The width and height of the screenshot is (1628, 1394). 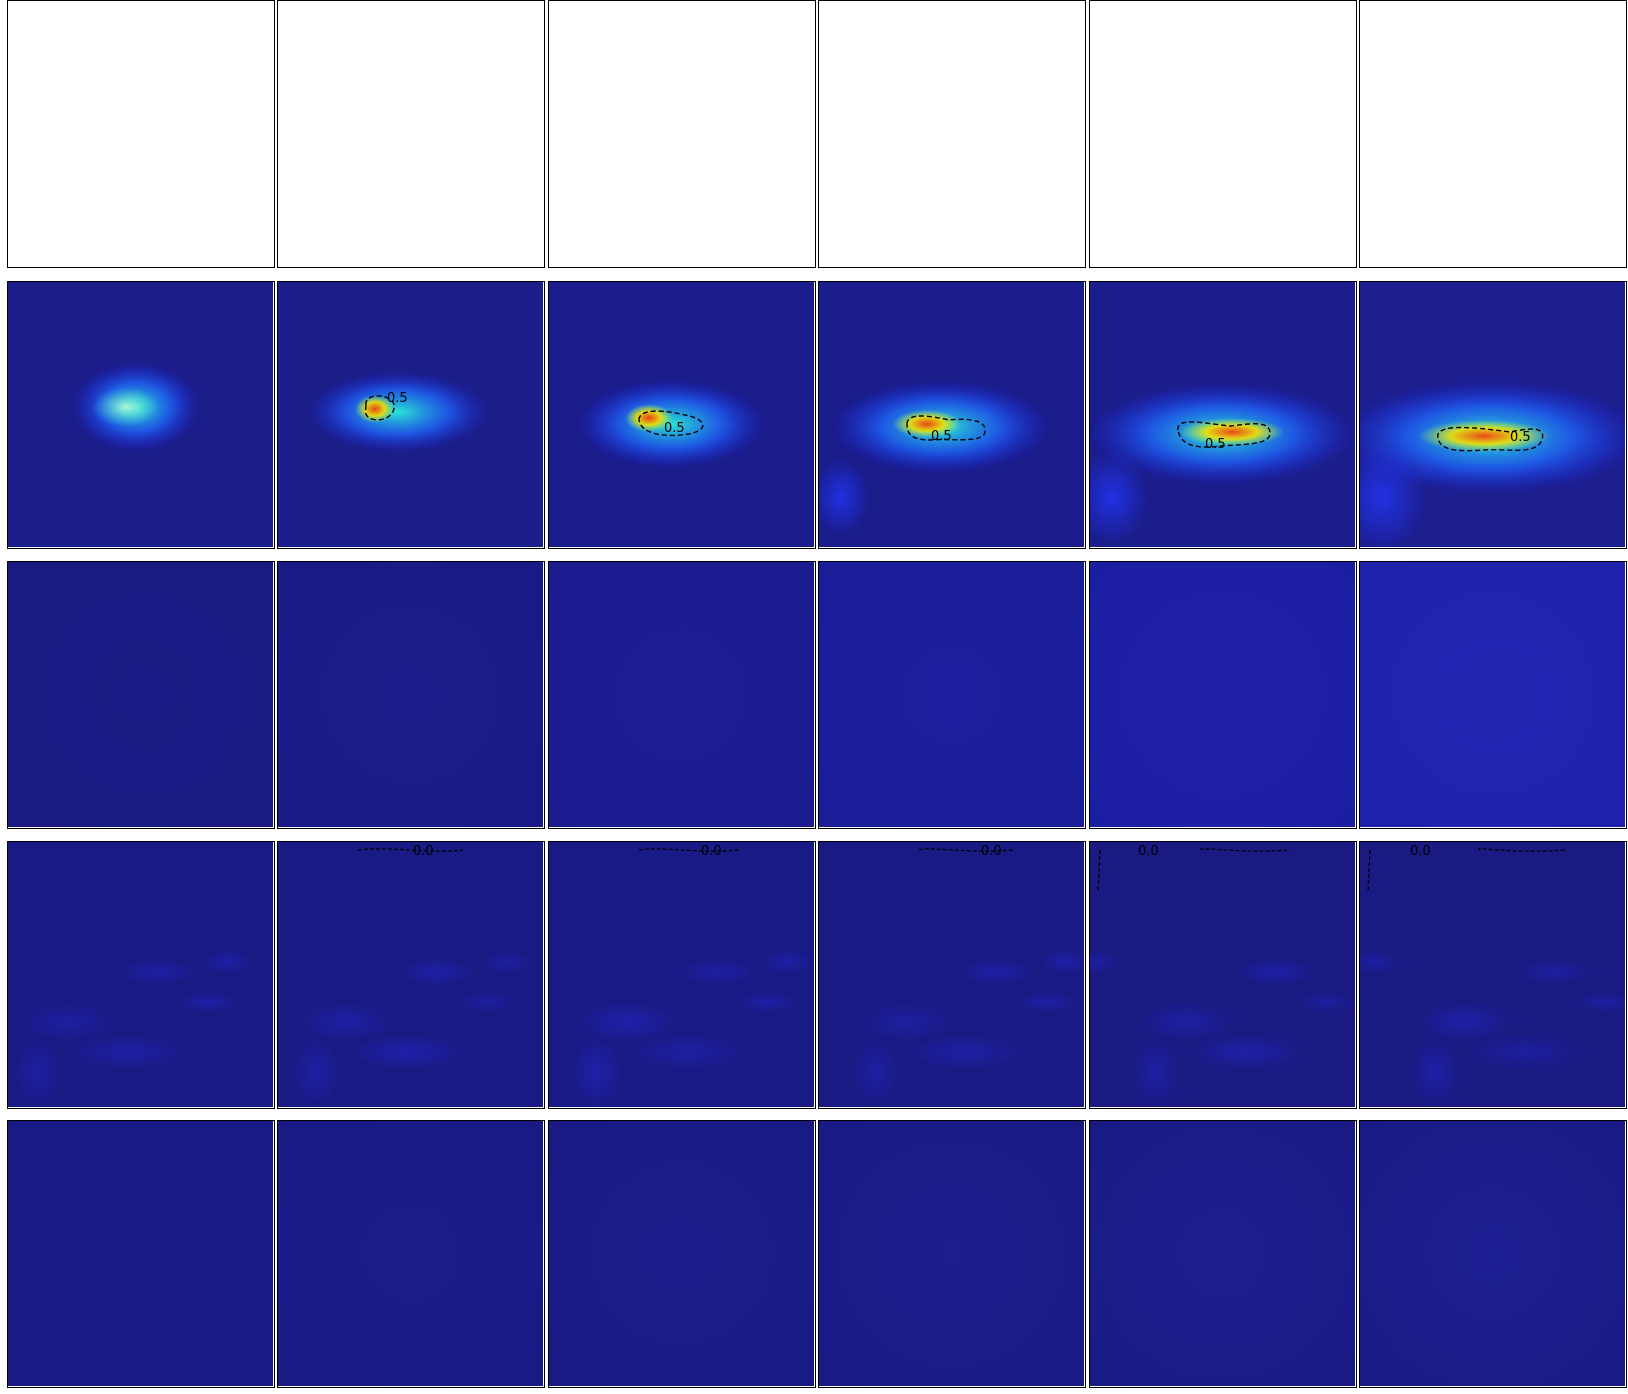 I want to click on heatmap-panel-r3-c1, so click(x=141, y=695).